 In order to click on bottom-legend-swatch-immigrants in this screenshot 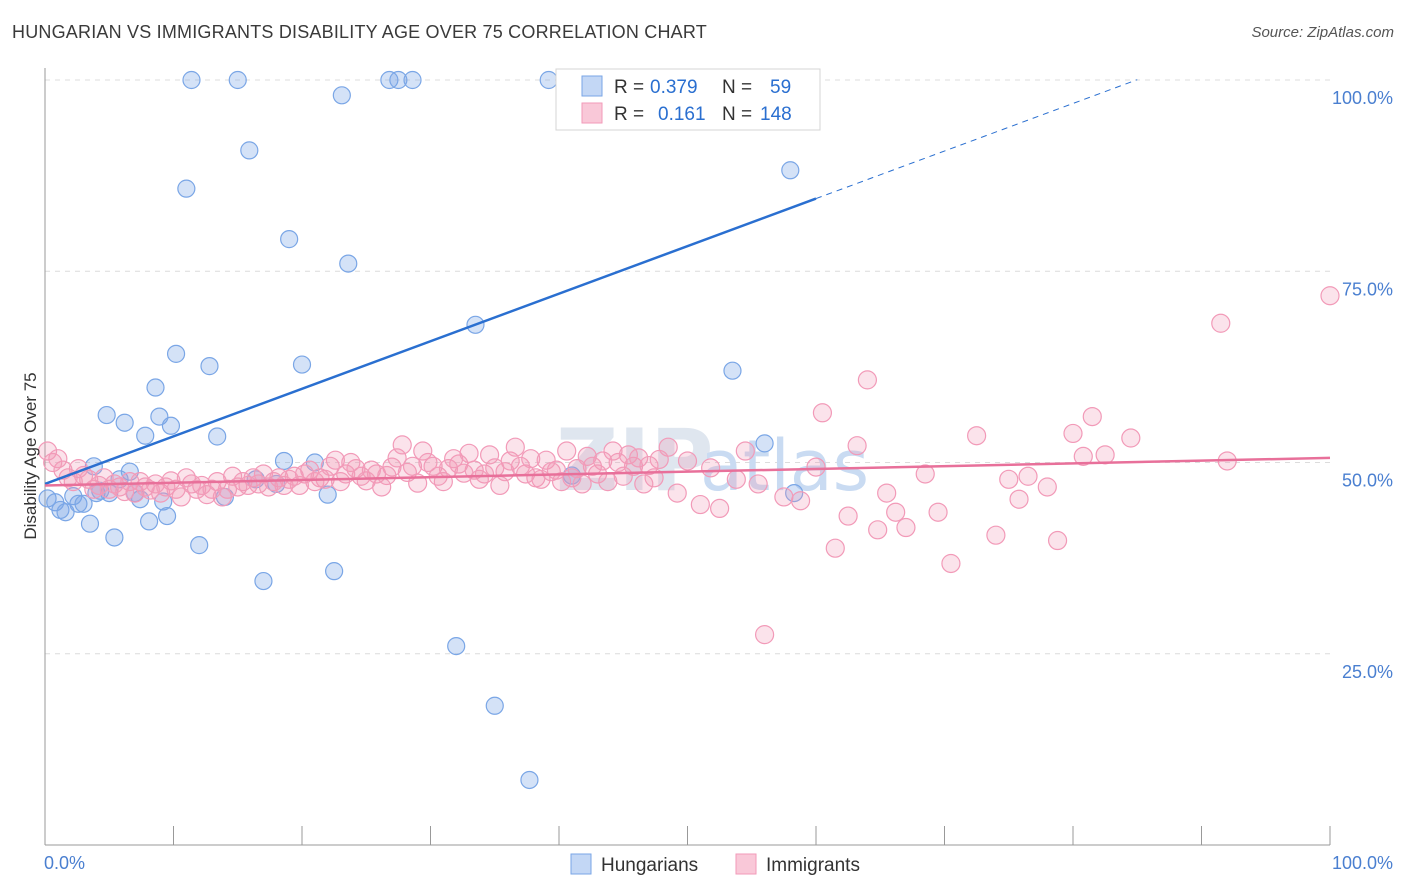, I will do `click(746, 864)`.